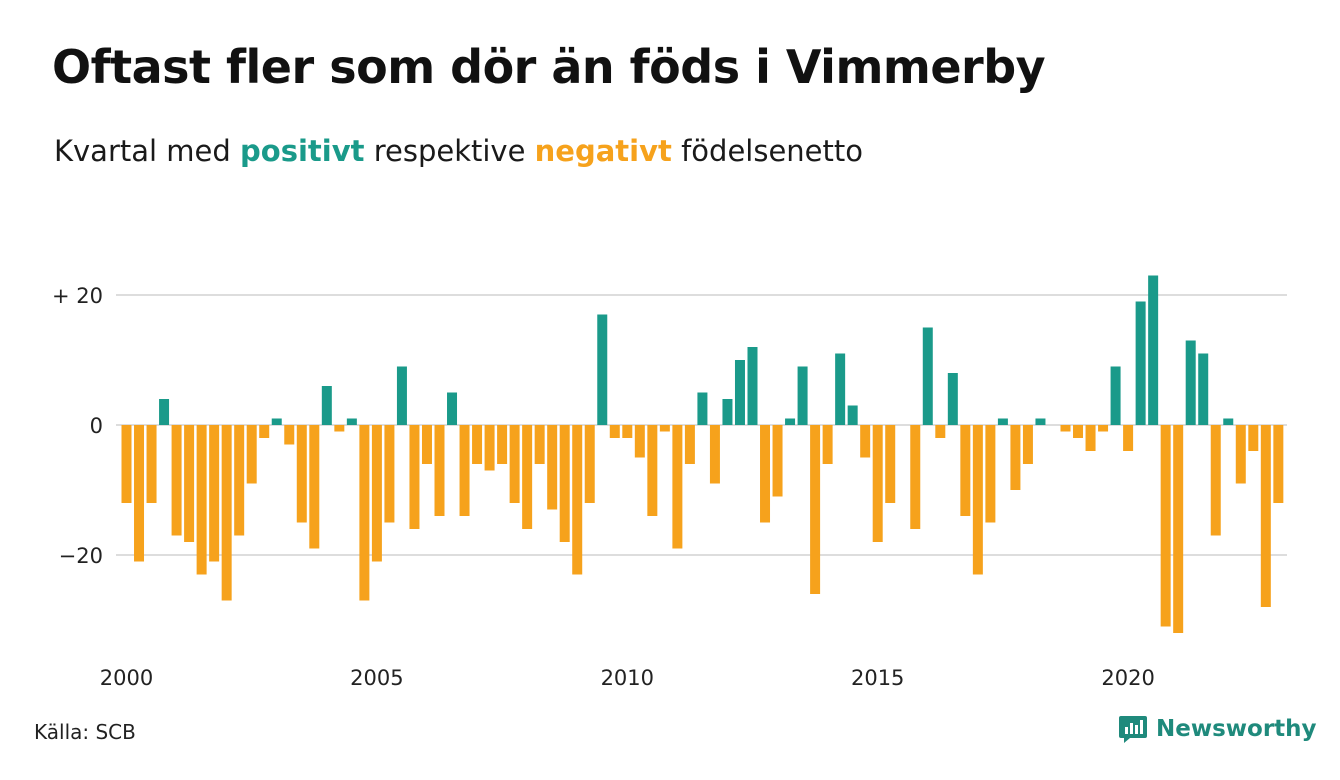 The width and height of the screenshot is (1340, 780). What do you see at coordinates (77, 426) in the screenshot?
I see `y-axis-ticks: + 20 0 −20` at bounding box center [77, 426].